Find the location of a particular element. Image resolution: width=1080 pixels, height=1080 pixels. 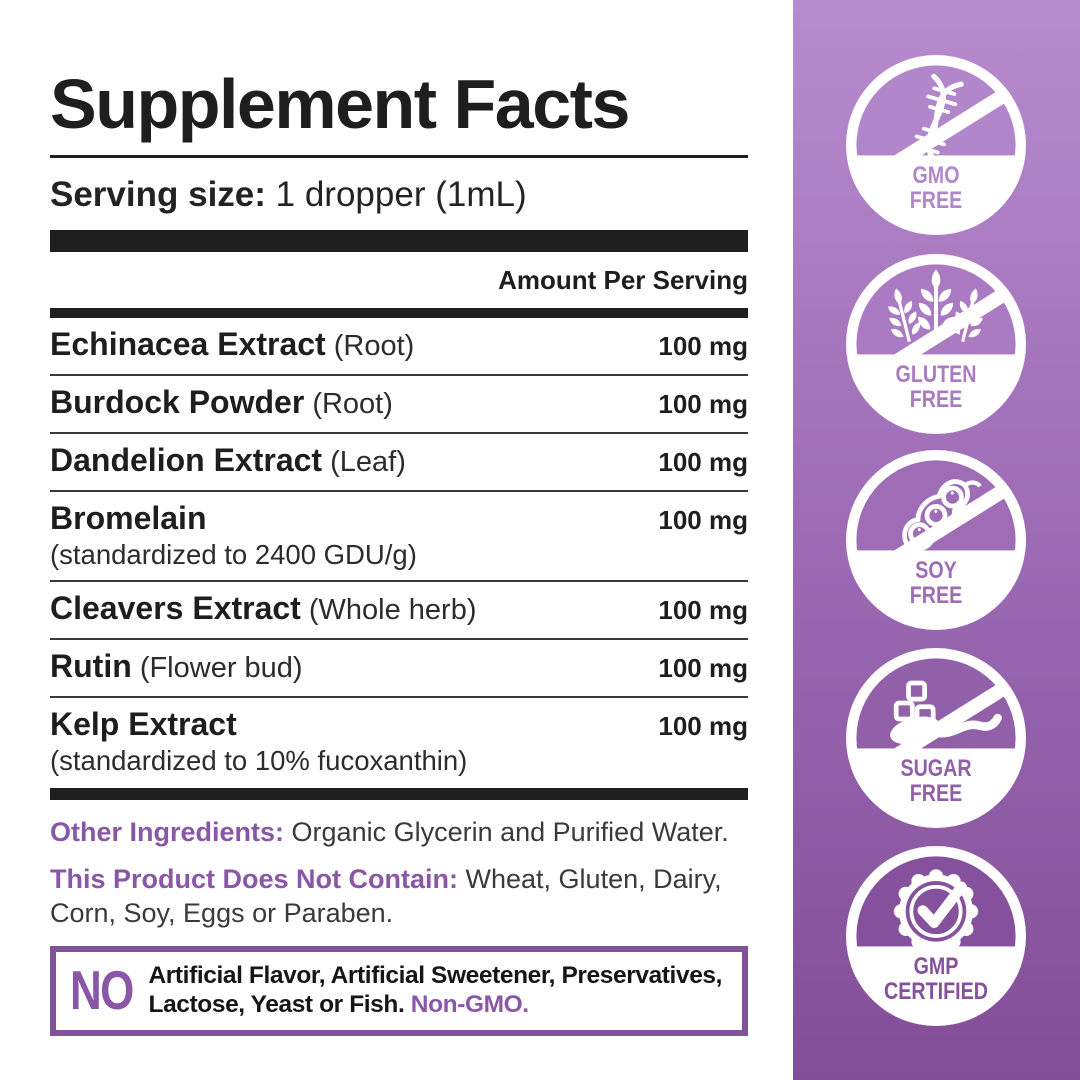

soy-free-icon is located at coordinates (936, 540).